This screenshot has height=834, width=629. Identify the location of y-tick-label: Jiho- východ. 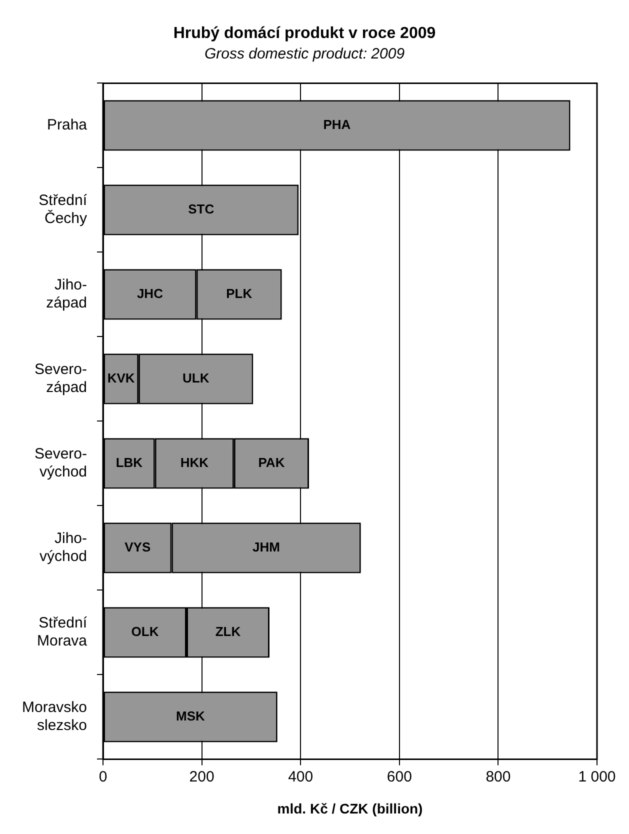
(63, 548).